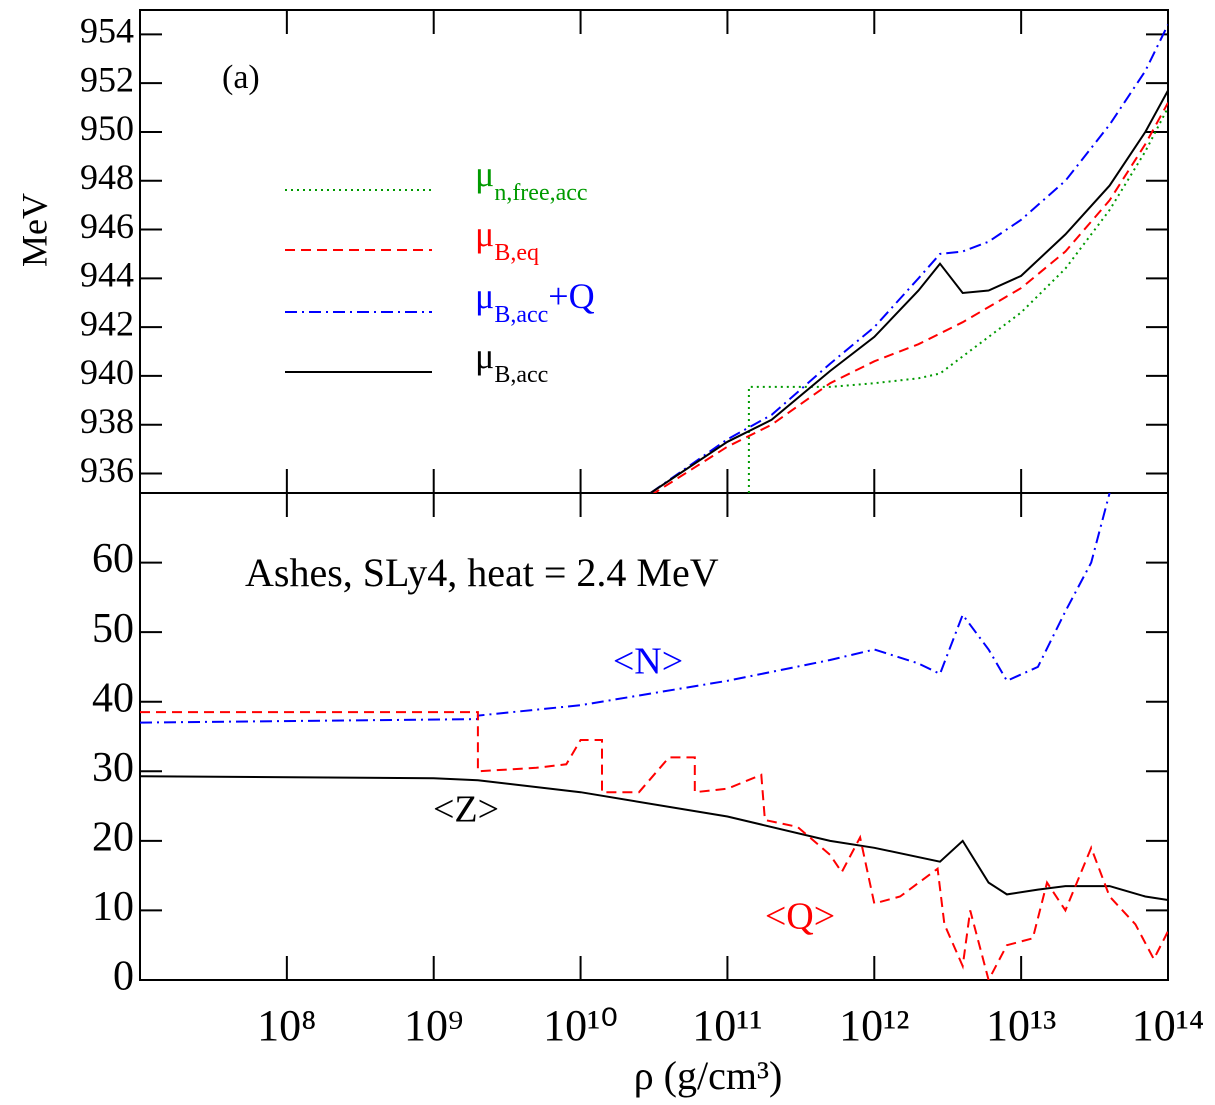 The image size is (1215, 1105). I want to click on y-tick-label: 30, so click(113, 768).